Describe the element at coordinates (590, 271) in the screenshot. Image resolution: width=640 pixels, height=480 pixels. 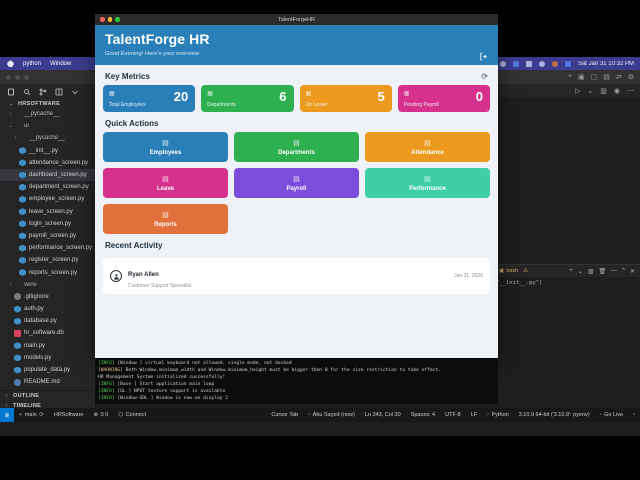
I see `split-terminal-icon: ▥` at that location.